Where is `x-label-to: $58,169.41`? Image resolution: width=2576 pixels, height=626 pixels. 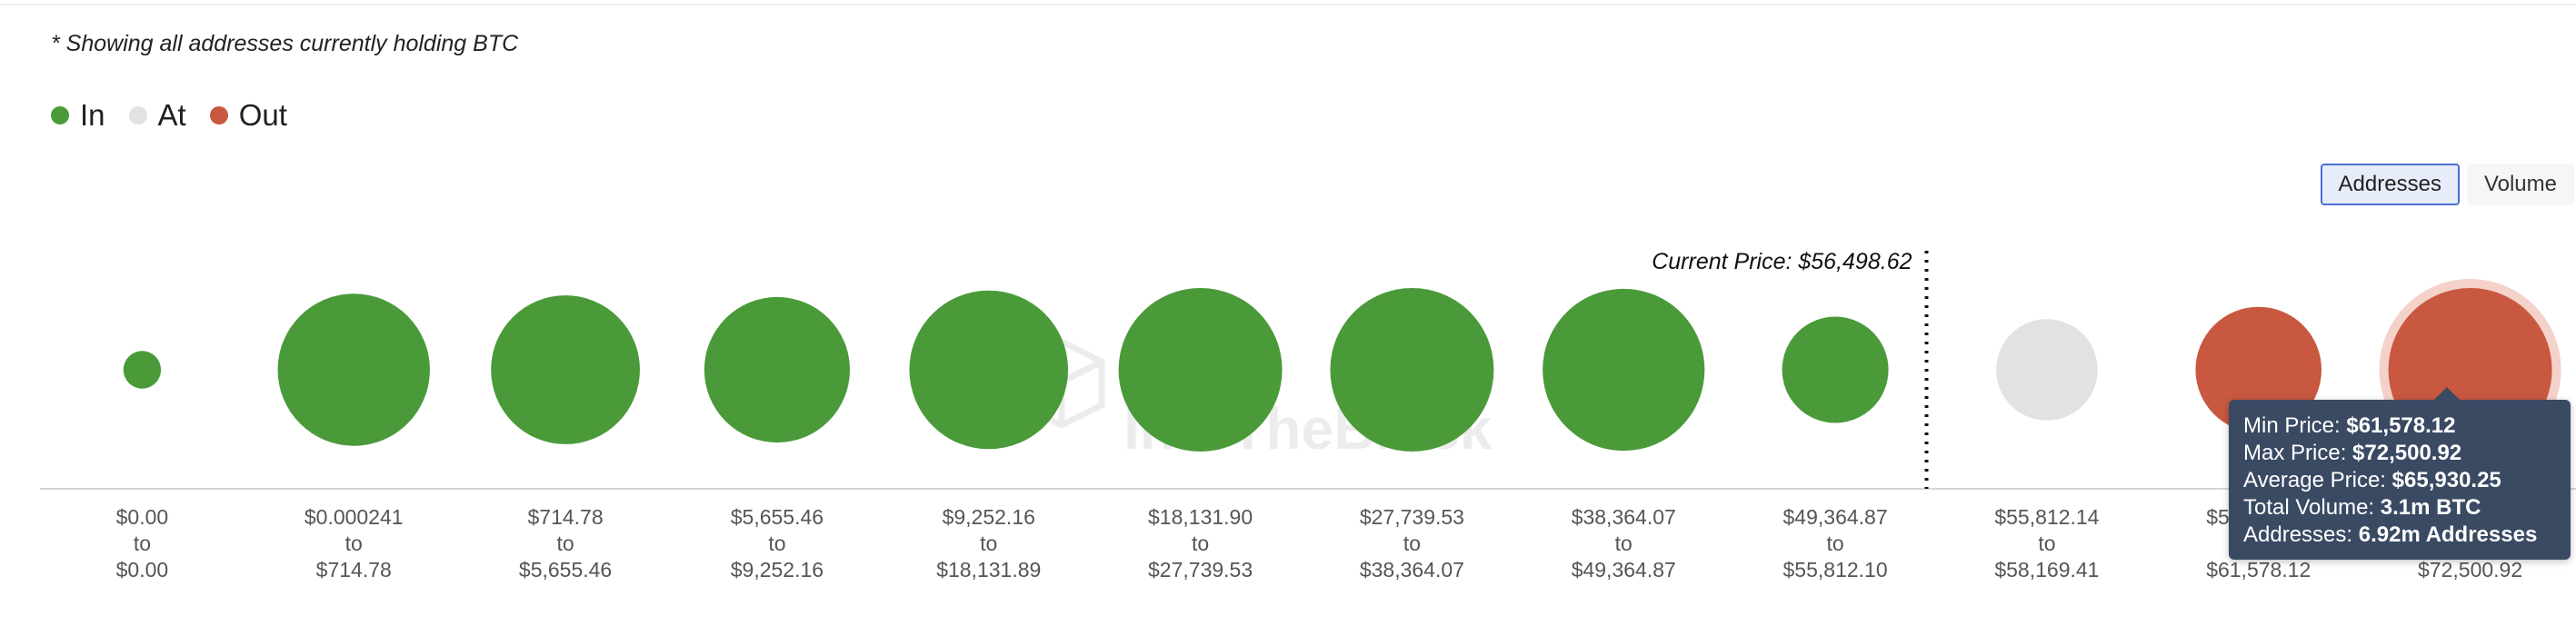 x-label-to: $58,169.41 is located at coordinates (2047, 569).